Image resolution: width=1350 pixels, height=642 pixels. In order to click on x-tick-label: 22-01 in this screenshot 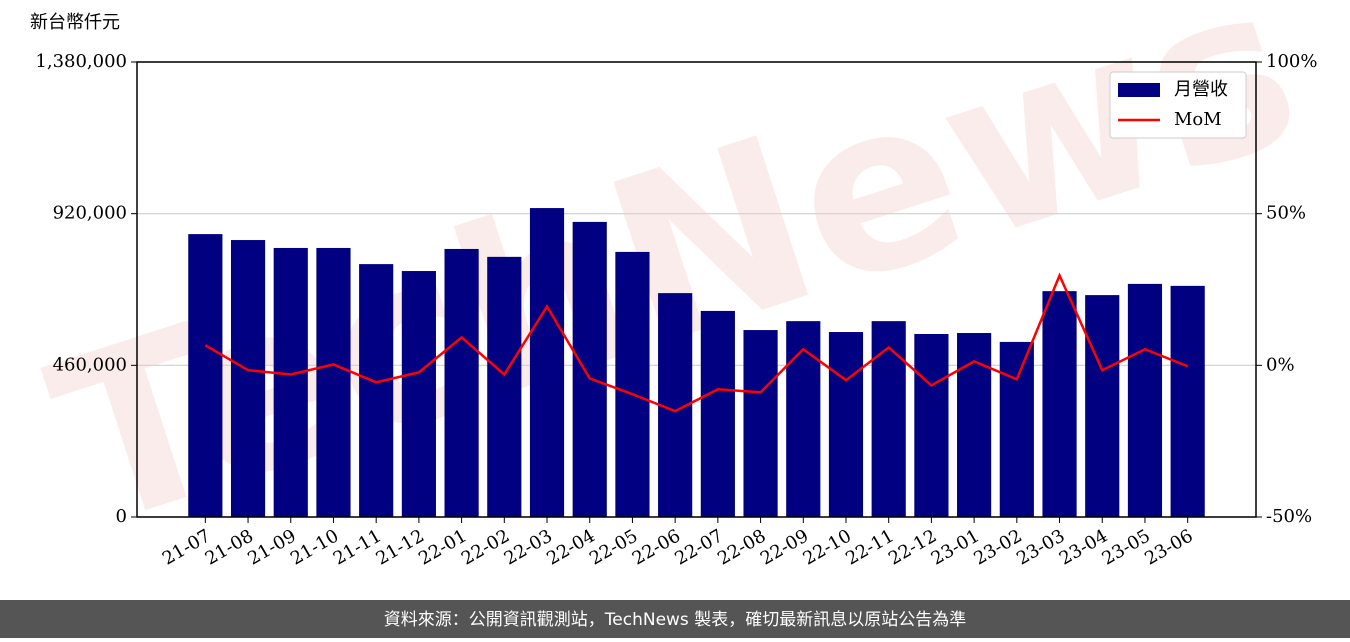, I will do `click(442, 547)`.